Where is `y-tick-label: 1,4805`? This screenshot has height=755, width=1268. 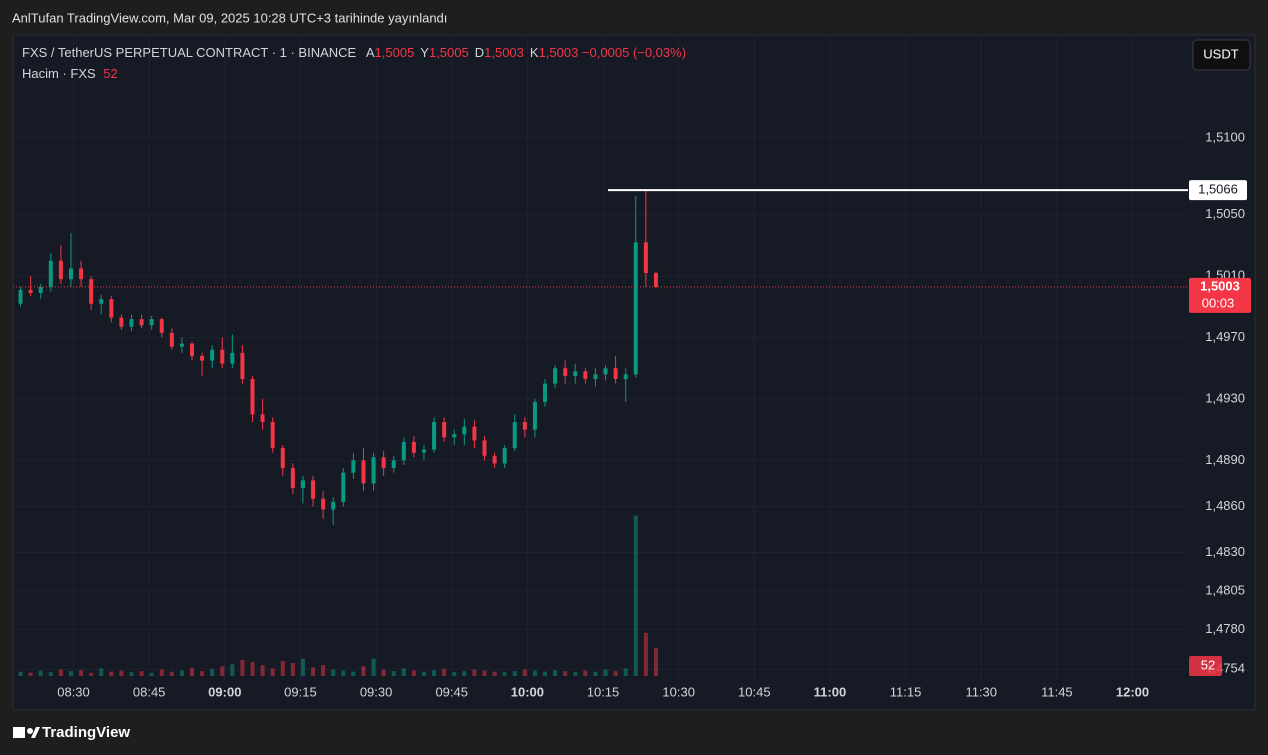 y-tick-label: 1,4805 is located at coordinates (1225, 589).